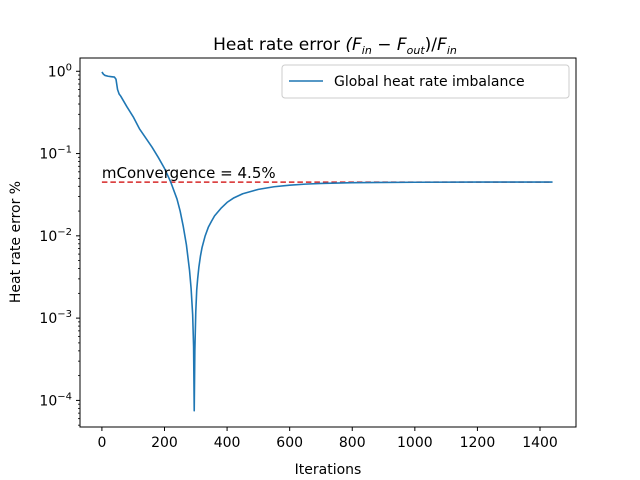  I want to click on x-tick-label: 800, so click(352, 443).